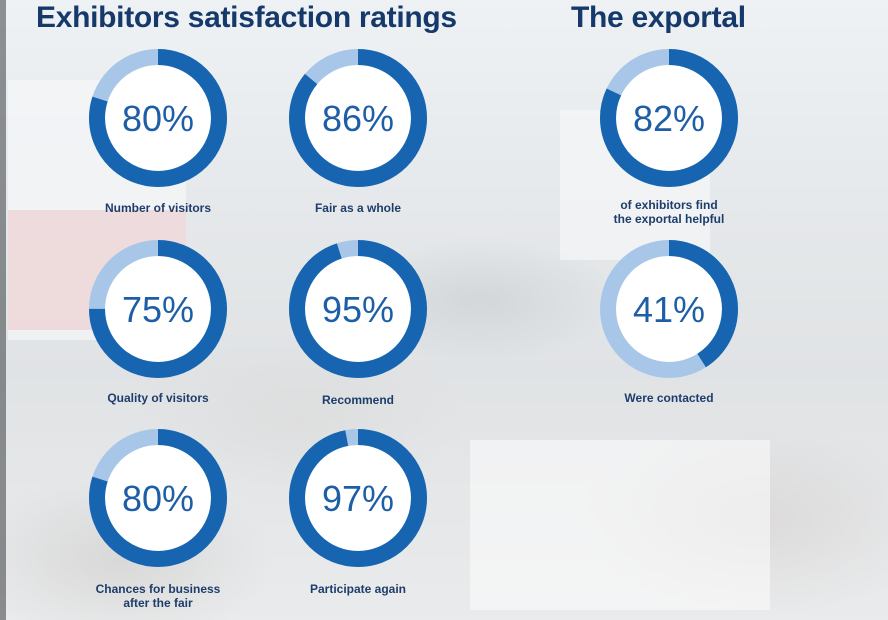  What do you see at coordinates (658, 17) in the screenshot?
I see `title-exportal: The exportal` at bounding box center [658, 17].